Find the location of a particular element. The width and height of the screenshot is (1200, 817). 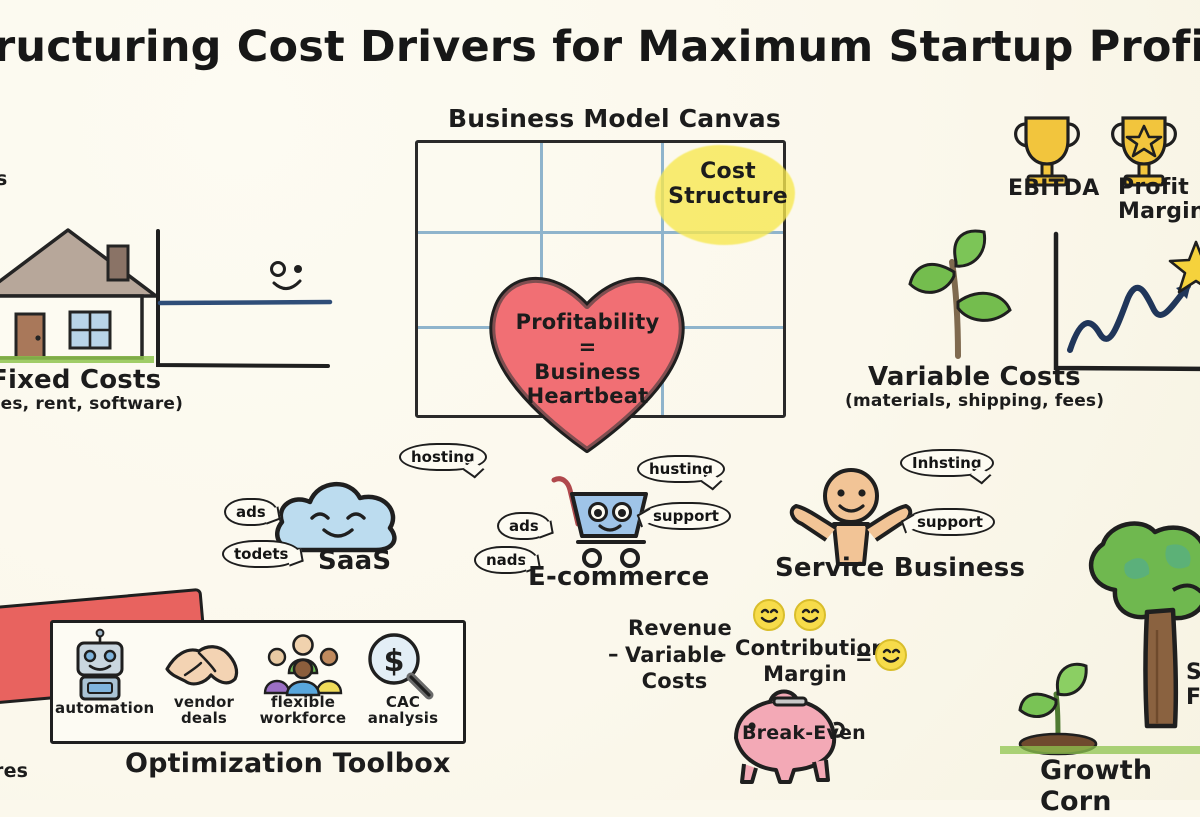

fixed-costs-sublabel: ries, rent, software) is located at coordinates (92, 404).